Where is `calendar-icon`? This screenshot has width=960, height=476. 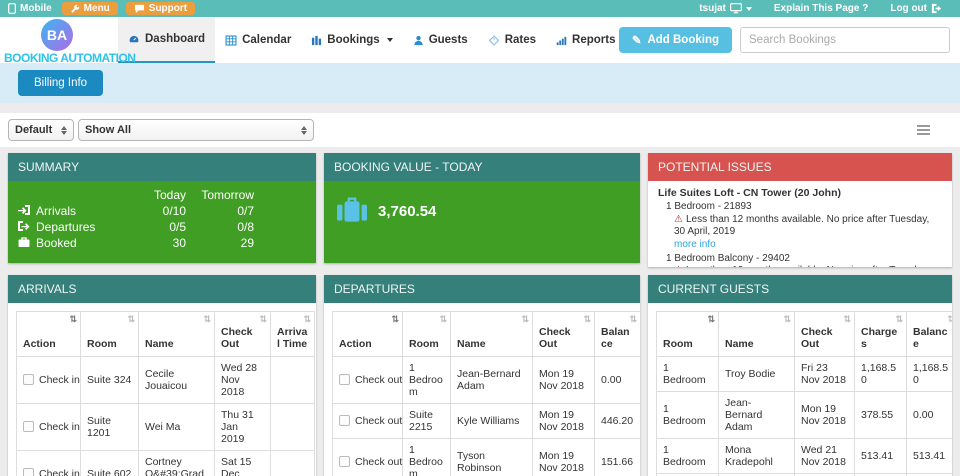 calendar-icon is located at coordinates (231, 40).